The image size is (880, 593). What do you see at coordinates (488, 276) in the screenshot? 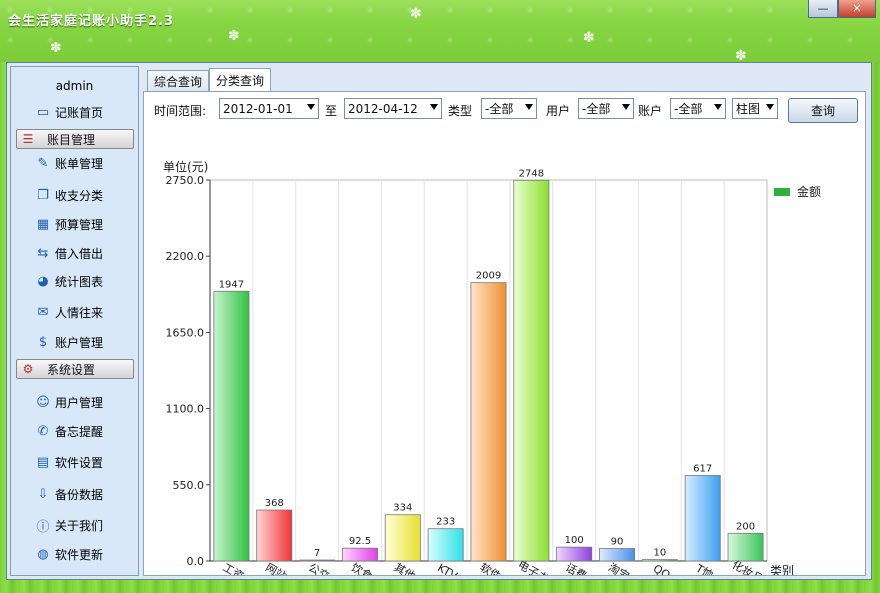
I see `data-label: 2009` at bounding box center [488, 276].